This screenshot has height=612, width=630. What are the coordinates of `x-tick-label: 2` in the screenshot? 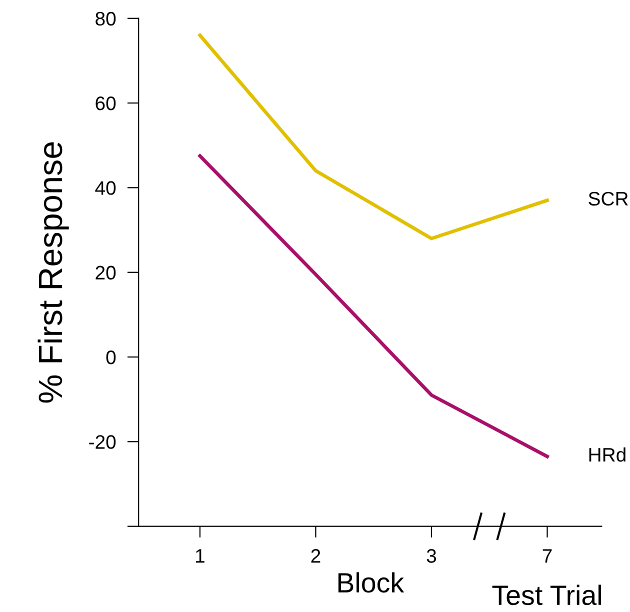 It's located at (315, 556).